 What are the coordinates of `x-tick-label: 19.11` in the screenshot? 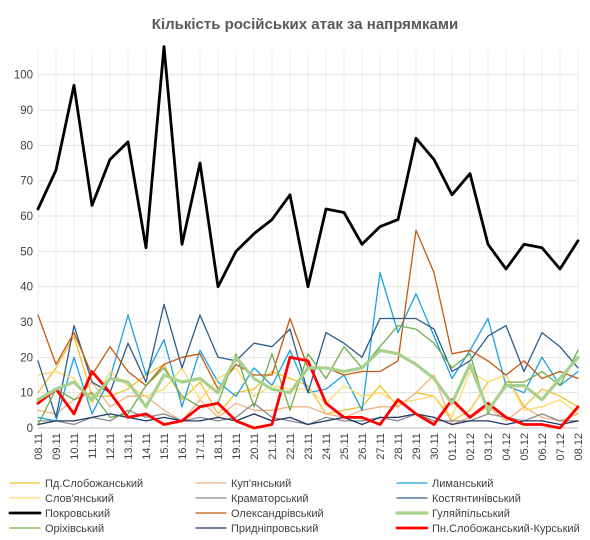 It's located at (237, 446).